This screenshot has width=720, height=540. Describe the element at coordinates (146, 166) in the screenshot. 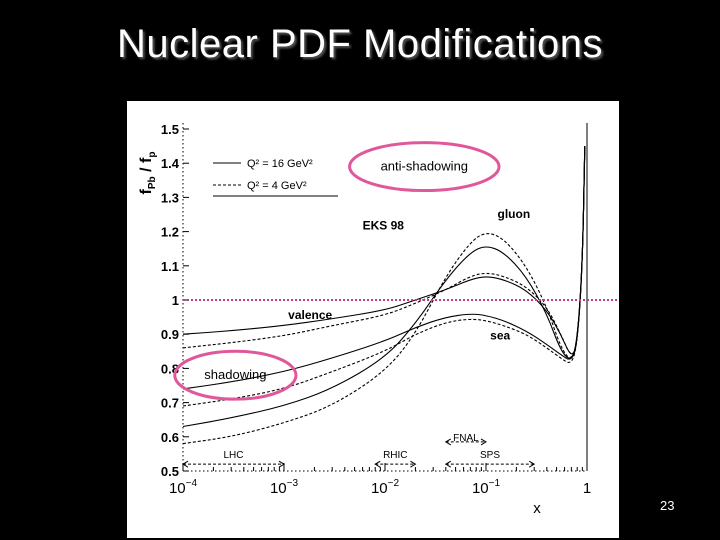

I see `y-axis-label-divider: / f` at that location.